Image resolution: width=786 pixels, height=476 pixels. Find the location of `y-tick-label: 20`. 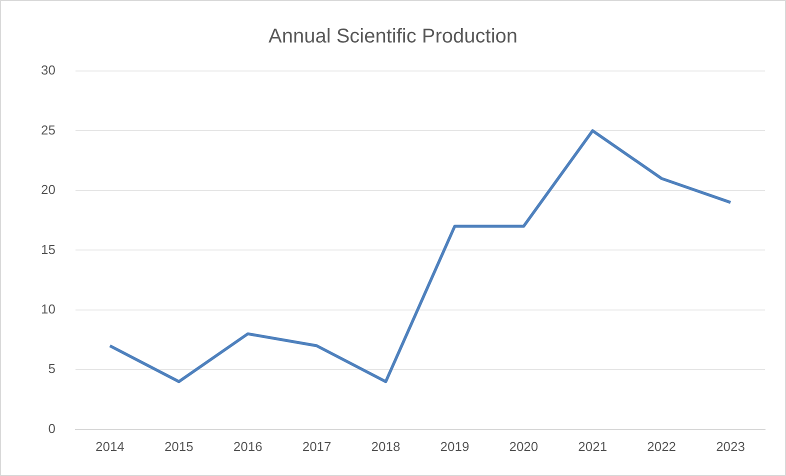

y-tick-label: 20 is located at coordinates (48, 190).